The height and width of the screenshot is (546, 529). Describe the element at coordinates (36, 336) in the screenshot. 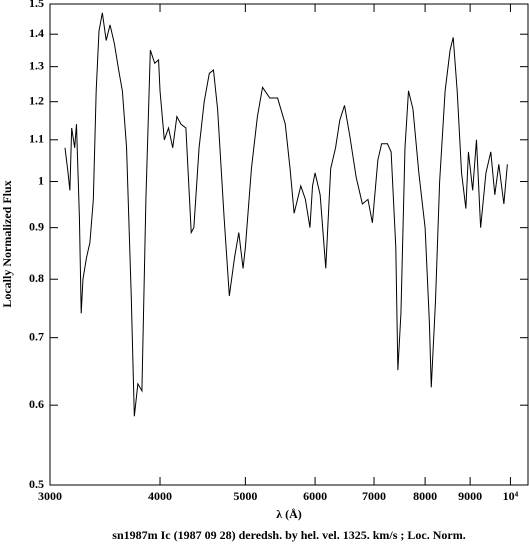

I see `y-tick-label: 0.7` at that location.